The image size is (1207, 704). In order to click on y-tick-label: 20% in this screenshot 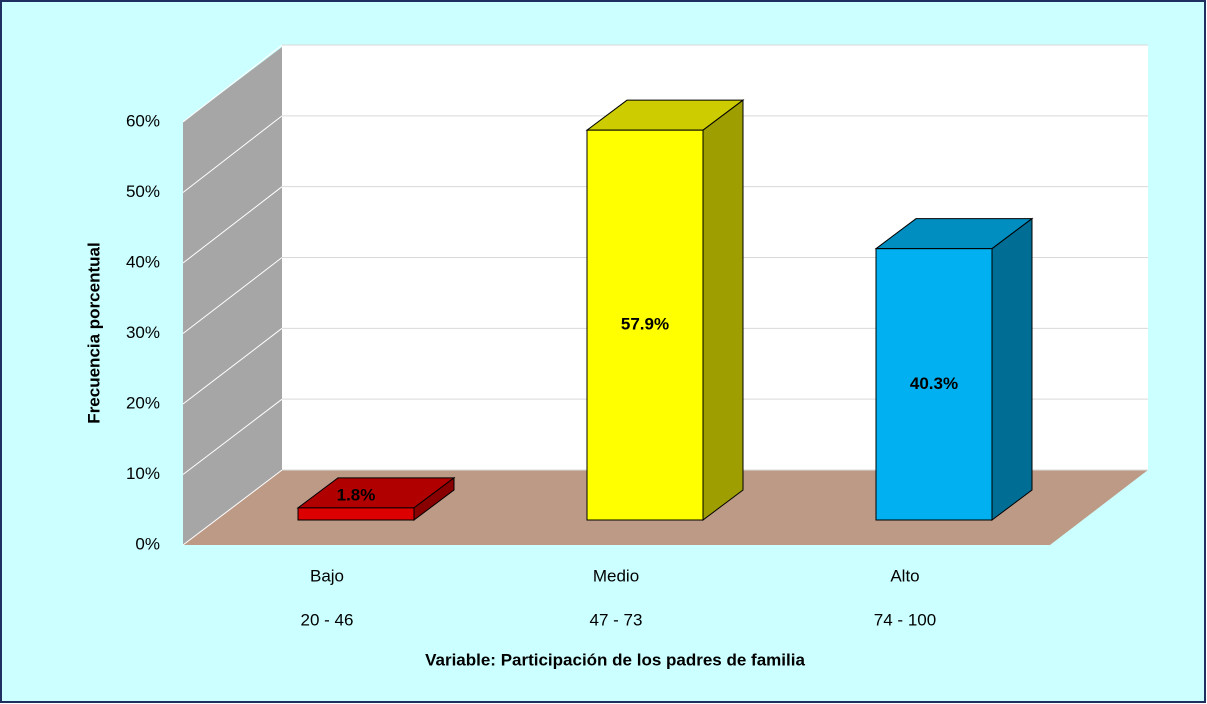, I will do `click(143, 402)`.